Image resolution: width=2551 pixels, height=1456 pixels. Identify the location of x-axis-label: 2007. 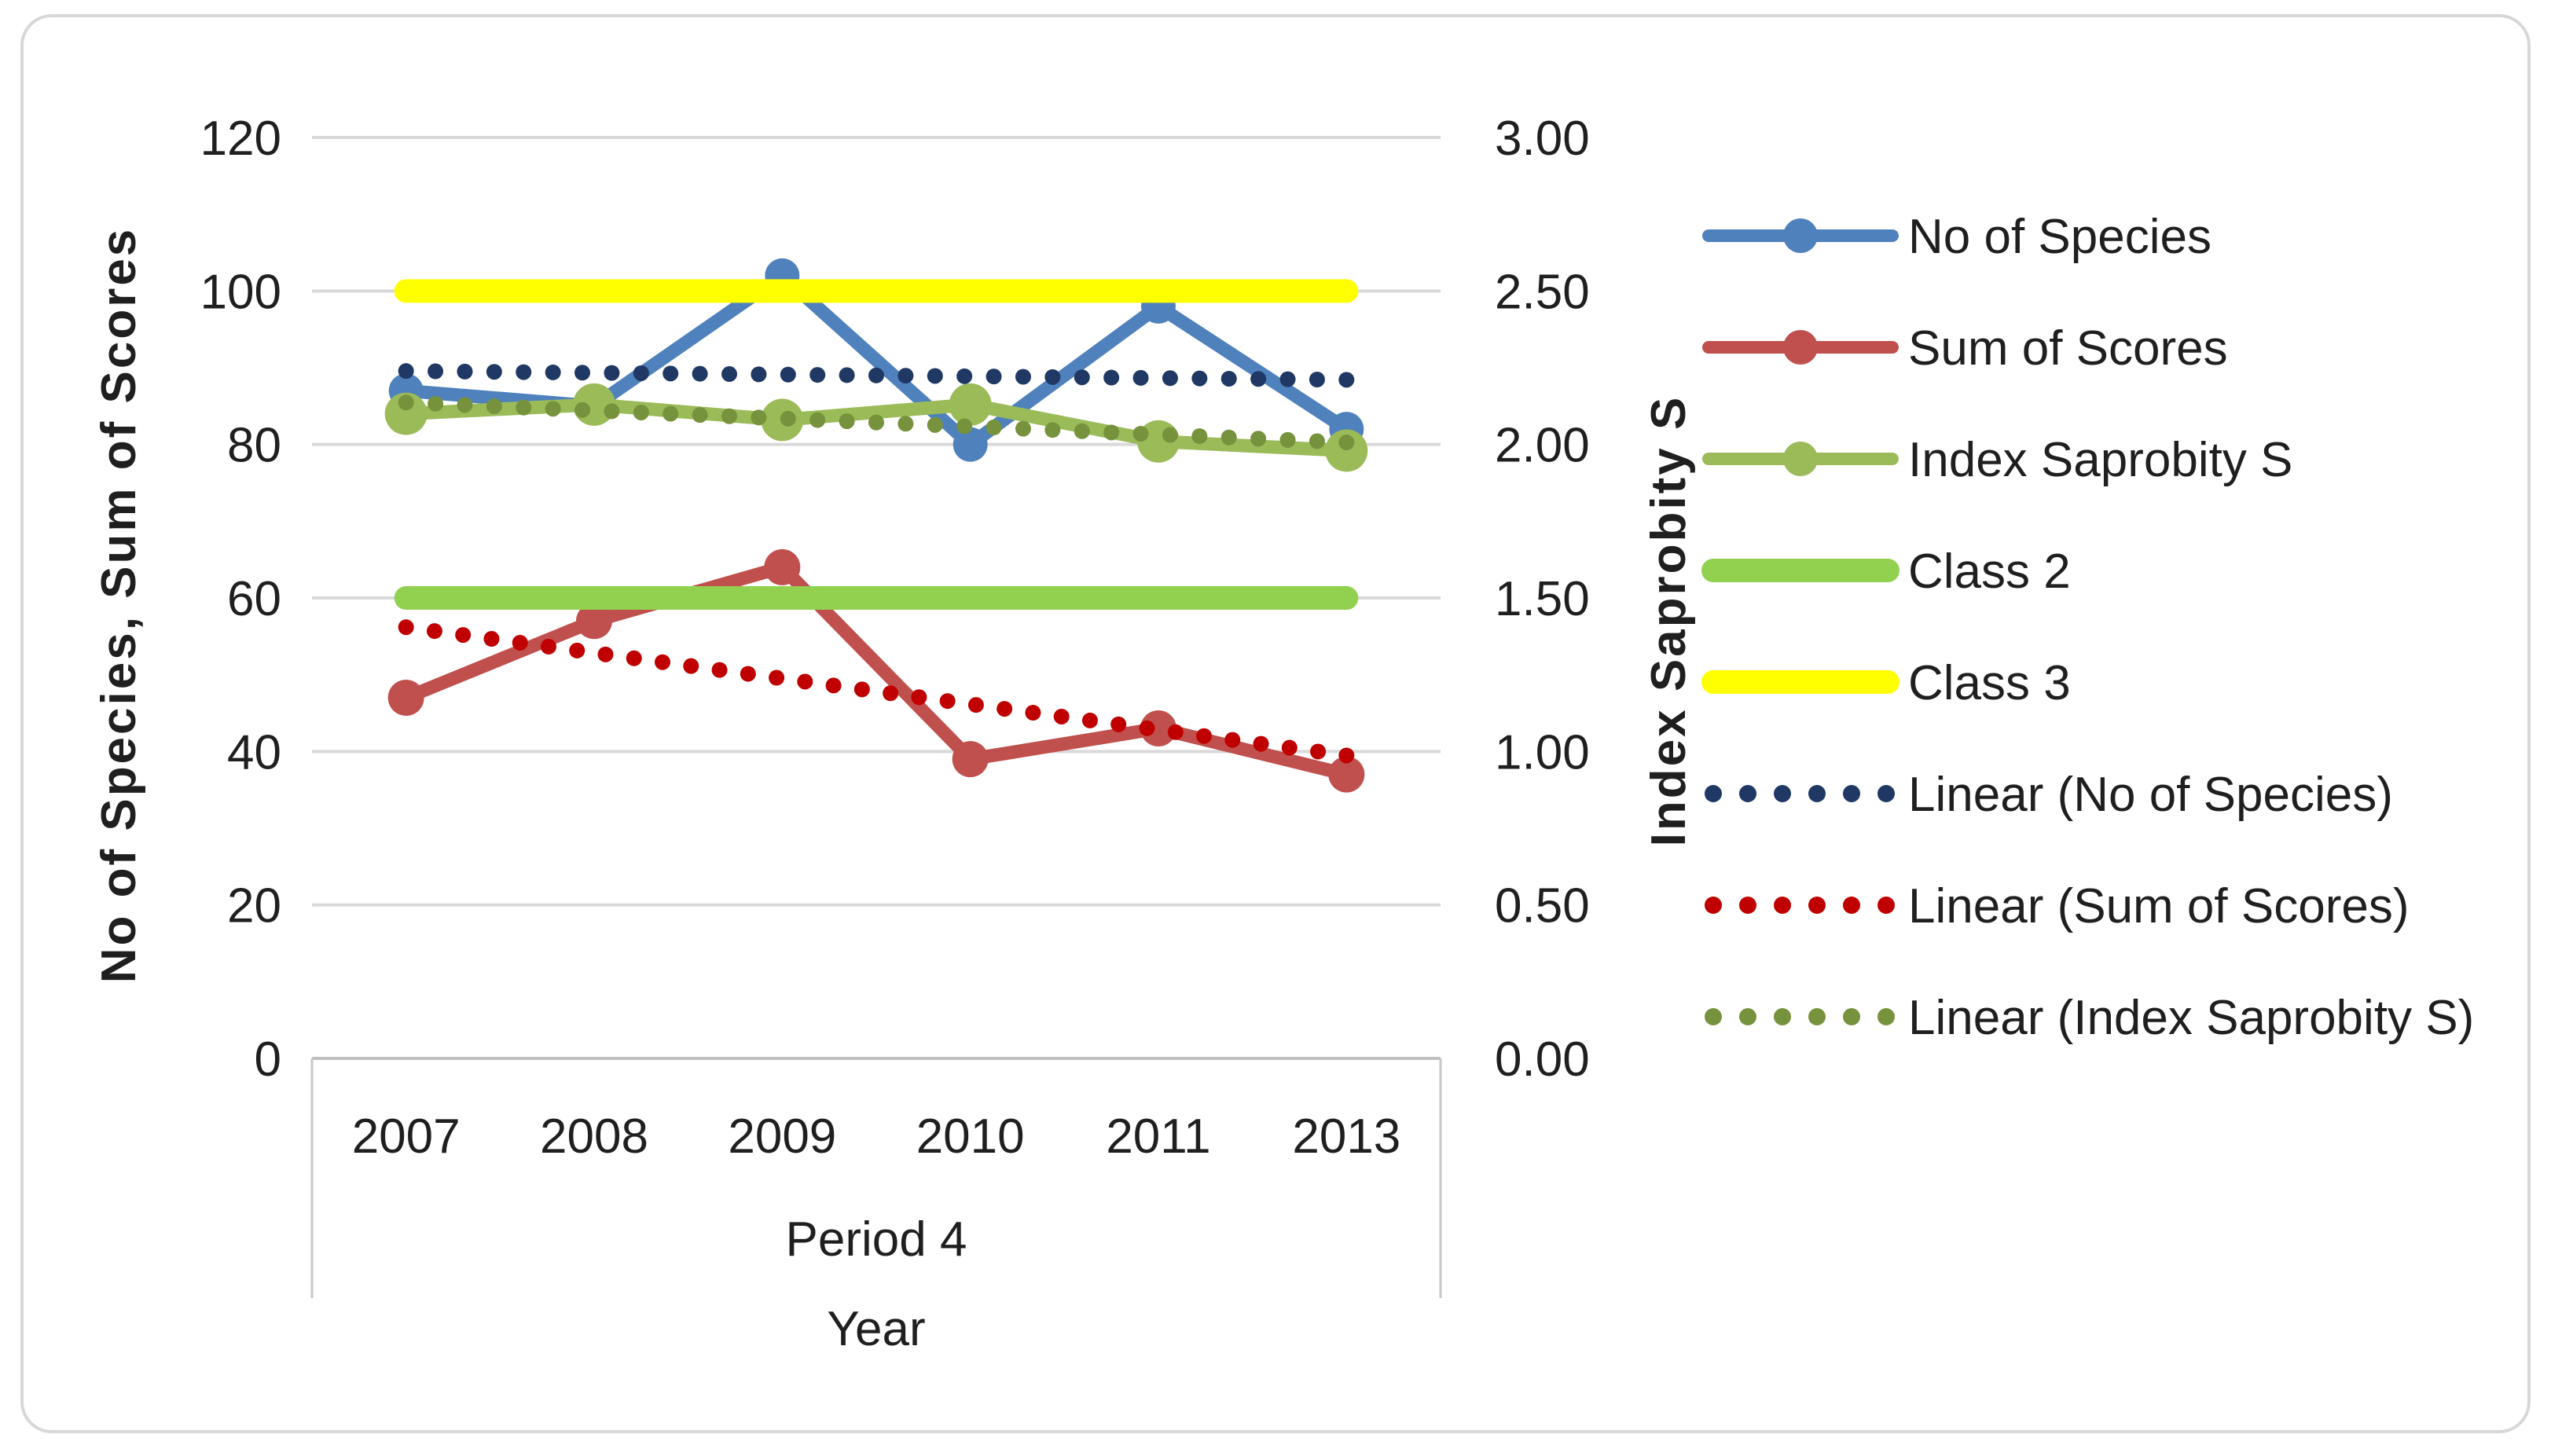
(407, 1136).